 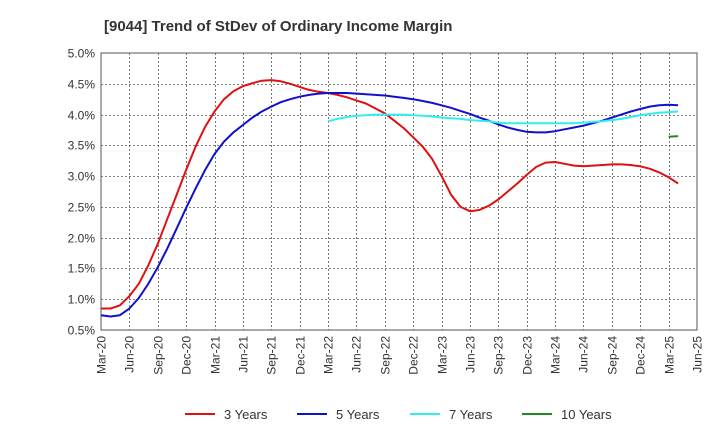 What do you see at coordinates (82, 85) in the screenshot?
I see `y-tick-label: 4.5%` at bounding box center [82, 85].